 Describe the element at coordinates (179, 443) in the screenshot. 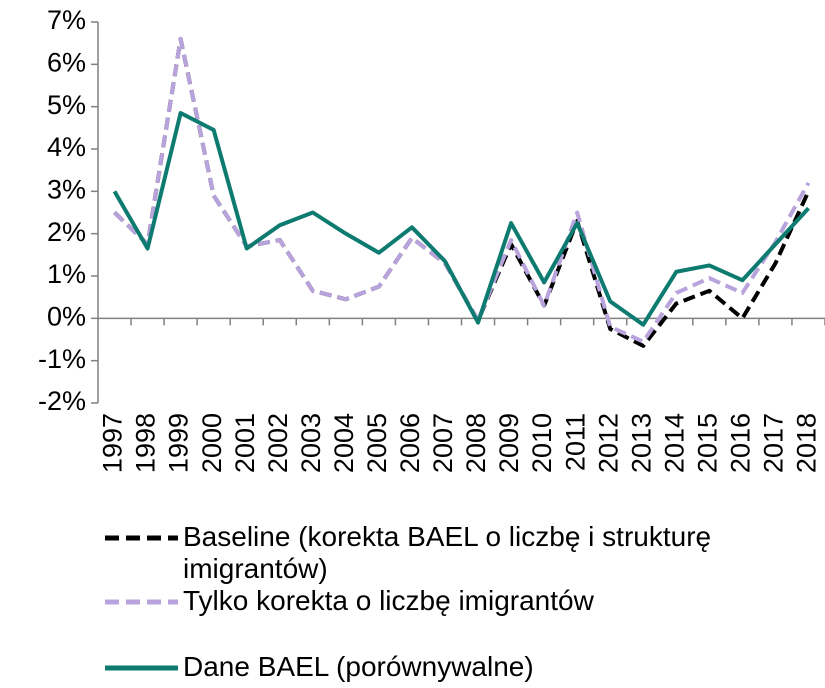

I see `x-tick-label: 1999` at that location.